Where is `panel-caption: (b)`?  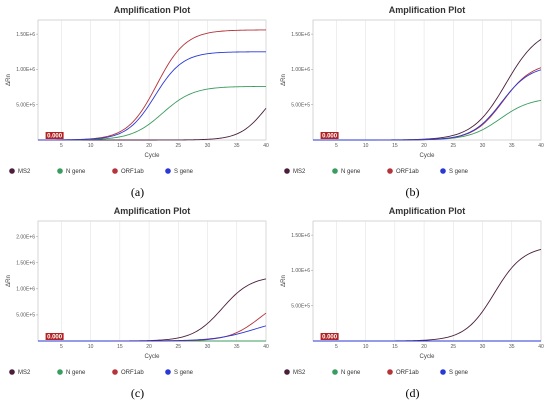
panel-caption: (b) is located at coordinates (413, 192).